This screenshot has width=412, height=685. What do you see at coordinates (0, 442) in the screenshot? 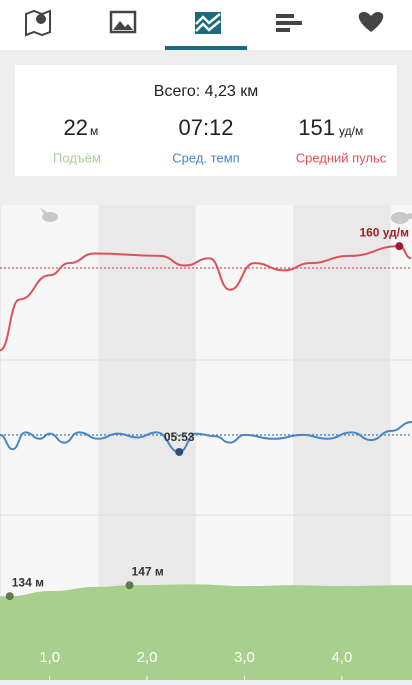
I see `band` at bounding box center [0, 442].